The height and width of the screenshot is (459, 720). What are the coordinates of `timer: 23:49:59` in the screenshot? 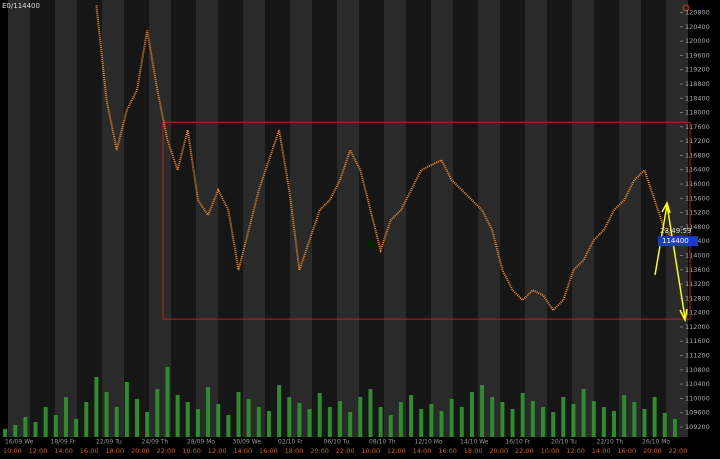 It's located at (675, 231).